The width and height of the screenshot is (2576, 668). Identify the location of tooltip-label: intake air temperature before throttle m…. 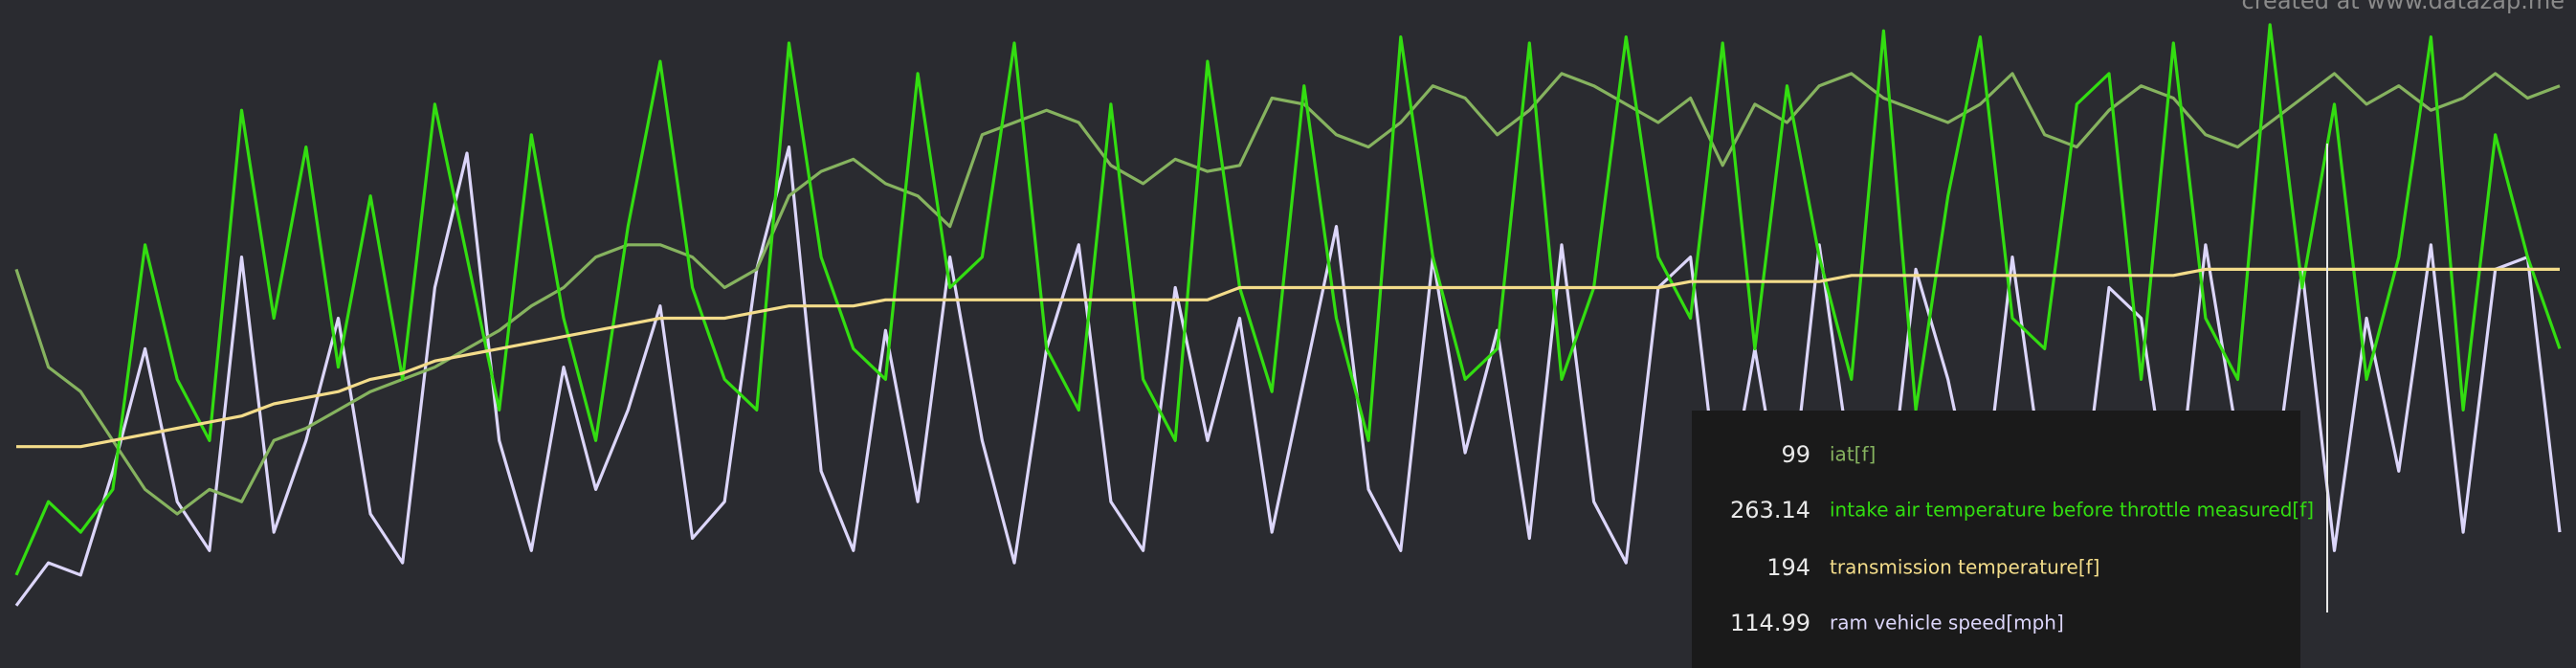
(2072, 510).